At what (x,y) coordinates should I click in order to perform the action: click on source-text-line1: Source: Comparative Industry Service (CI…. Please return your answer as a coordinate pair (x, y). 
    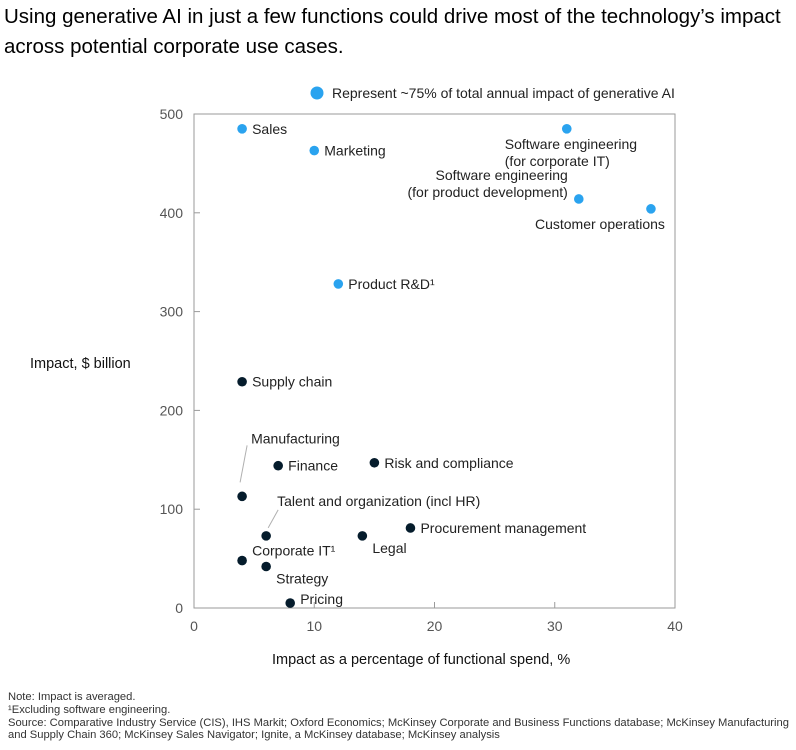
    Looking at the image, I should click on (398, 722).